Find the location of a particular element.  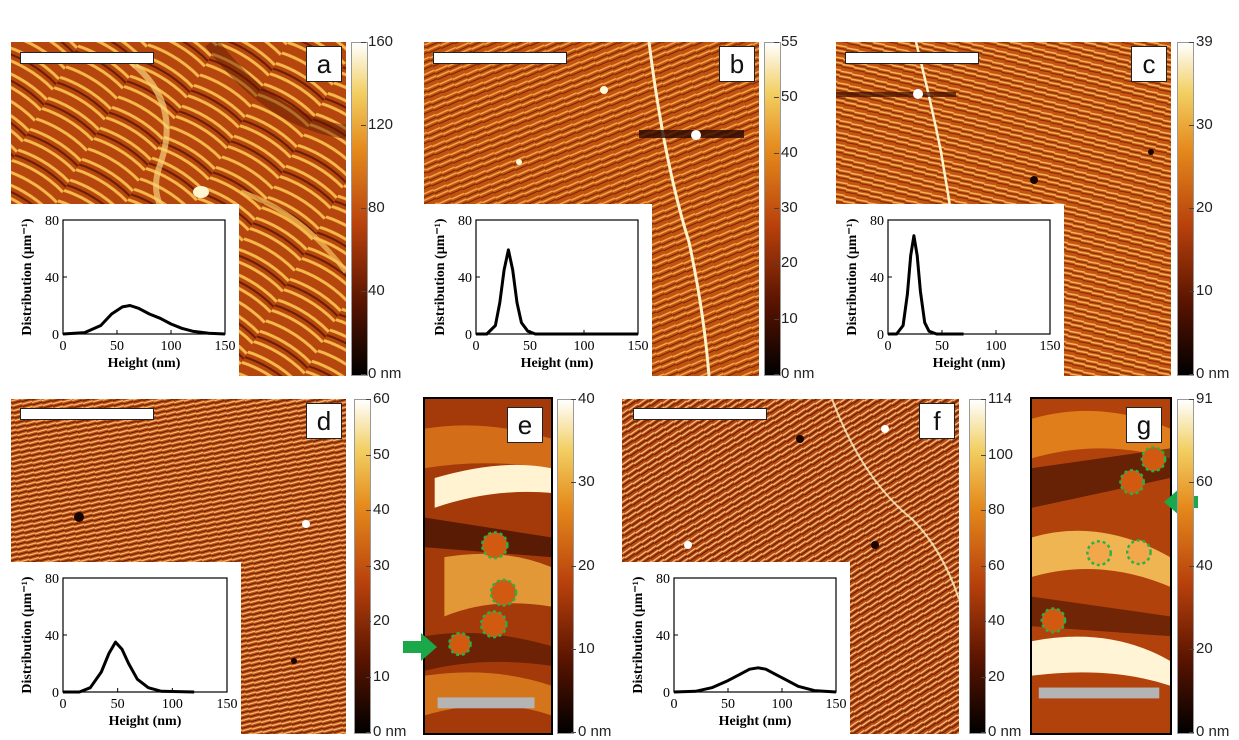

colorbar-e is located at coordinates (565, 566).